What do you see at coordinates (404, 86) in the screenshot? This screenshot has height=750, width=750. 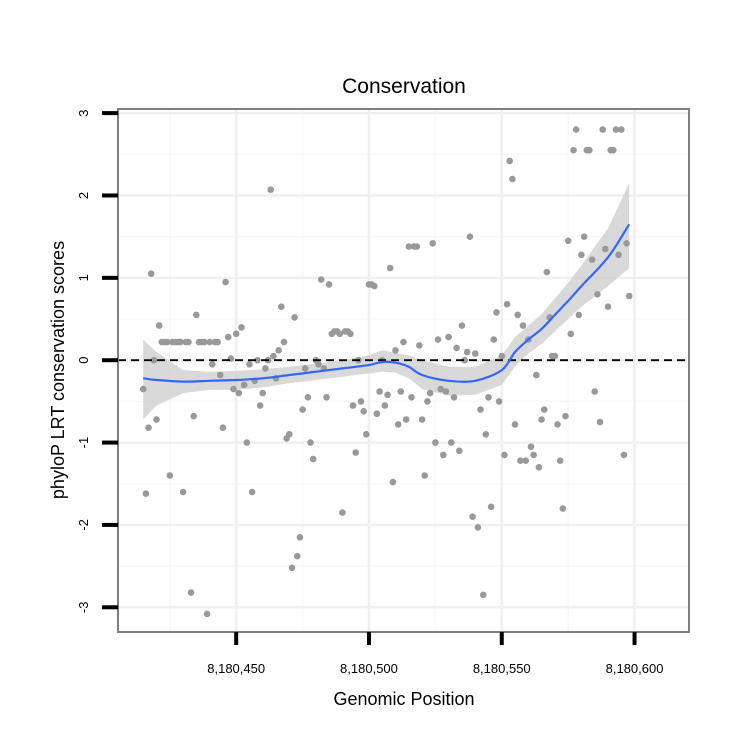 I see `chart-title: Conservation` at bounding box center [404, 86].